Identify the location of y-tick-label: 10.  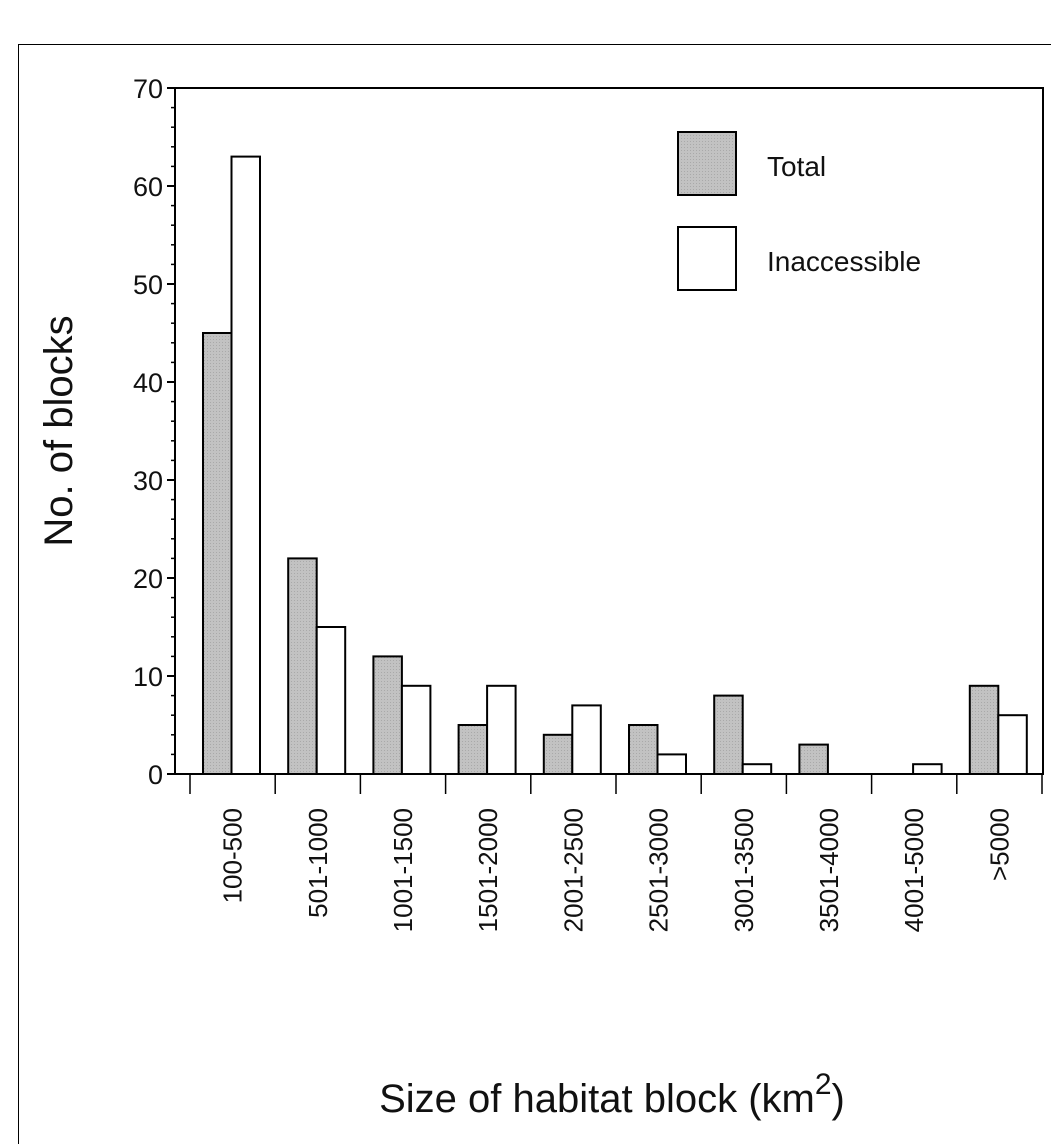
(148, 677).